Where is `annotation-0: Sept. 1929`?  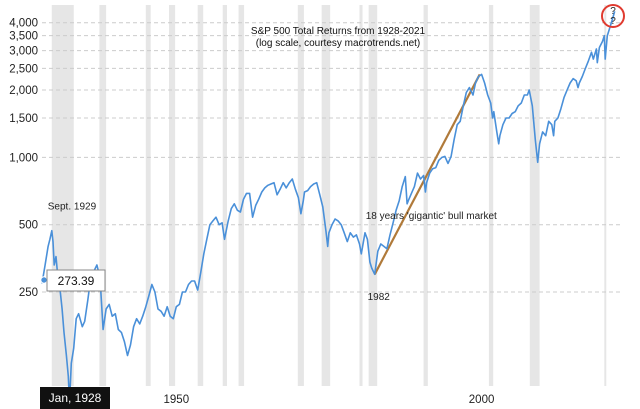 annotation-0: Sept. 1929 is located at coordinates (72, 207).